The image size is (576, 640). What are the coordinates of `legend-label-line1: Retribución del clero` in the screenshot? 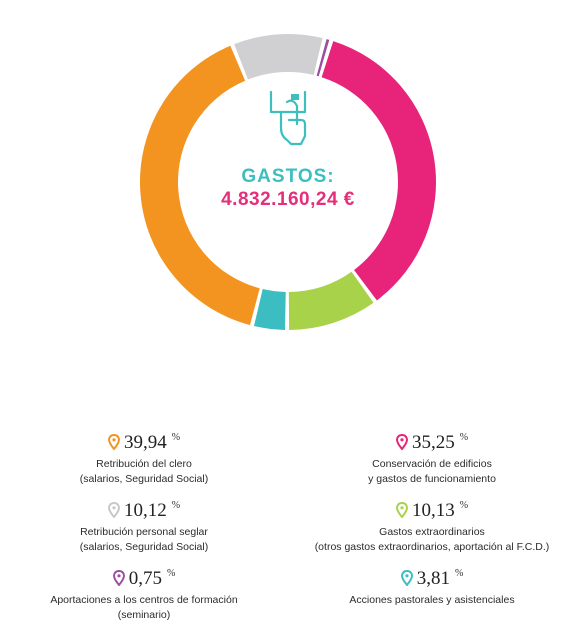 It's located at (144, 464).